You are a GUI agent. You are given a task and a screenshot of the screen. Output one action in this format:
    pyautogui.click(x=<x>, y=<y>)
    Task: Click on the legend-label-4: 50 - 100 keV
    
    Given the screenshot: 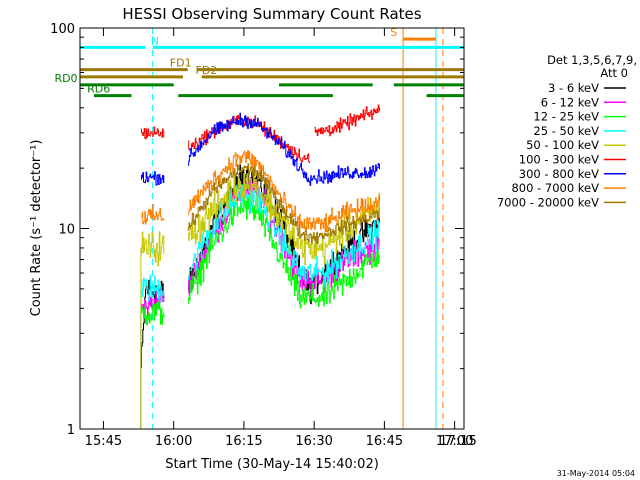 What is the action you would take?
    pyautogui.click(x=562, y=145)
    